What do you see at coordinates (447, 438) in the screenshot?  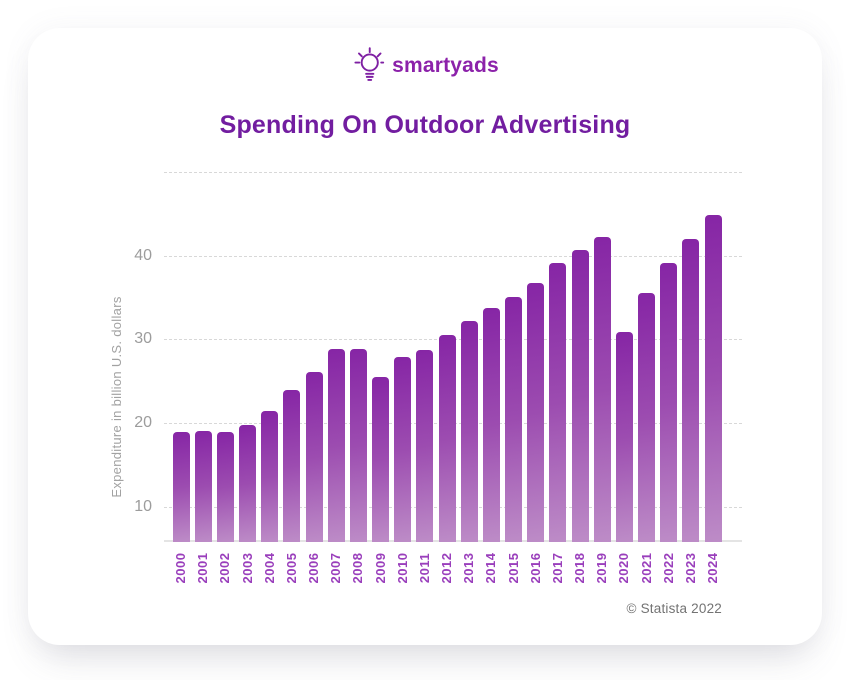 I see `bar-2012` at bounding box center [447, 438].